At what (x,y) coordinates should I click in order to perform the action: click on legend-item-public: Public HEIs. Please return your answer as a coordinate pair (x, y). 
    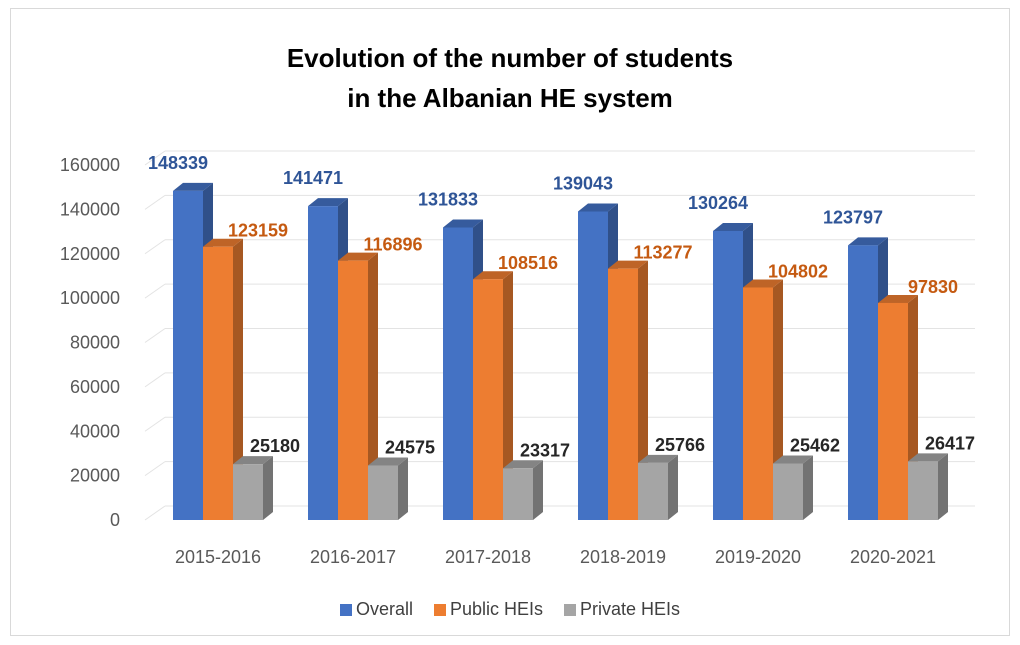
    Looking at the image, I should click on (488, 609).